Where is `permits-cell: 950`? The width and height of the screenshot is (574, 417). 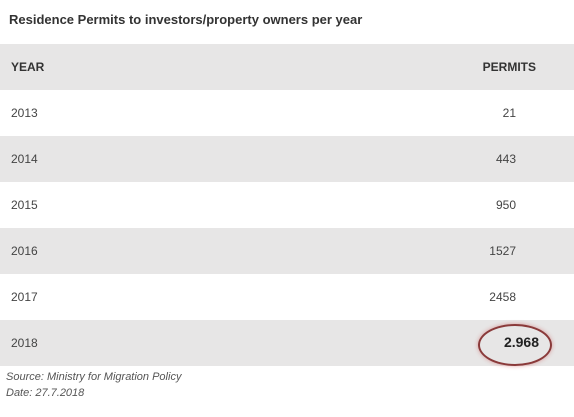
permits-cell: 950 is located at coordinates (505, 205).